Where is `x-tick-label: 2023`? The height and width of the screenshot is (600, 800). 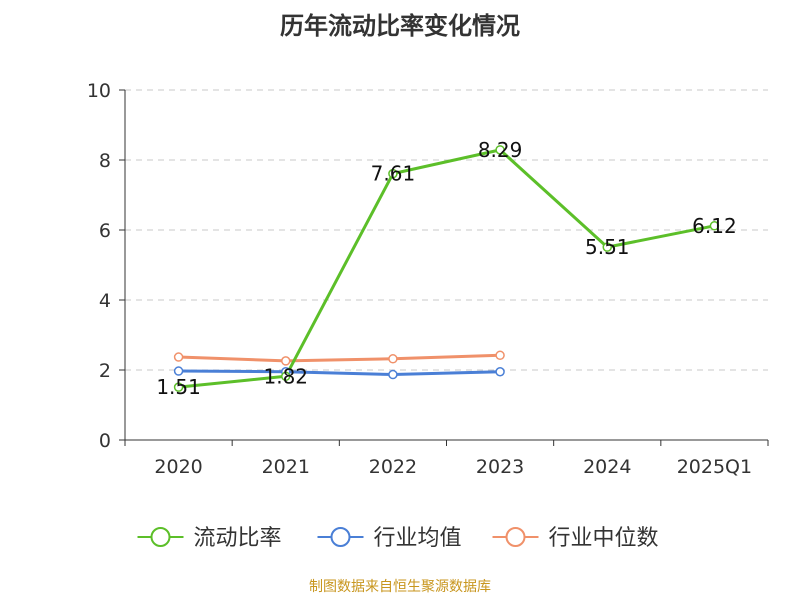 x-tick-label: 2023 is located at coordinates (500, 467).